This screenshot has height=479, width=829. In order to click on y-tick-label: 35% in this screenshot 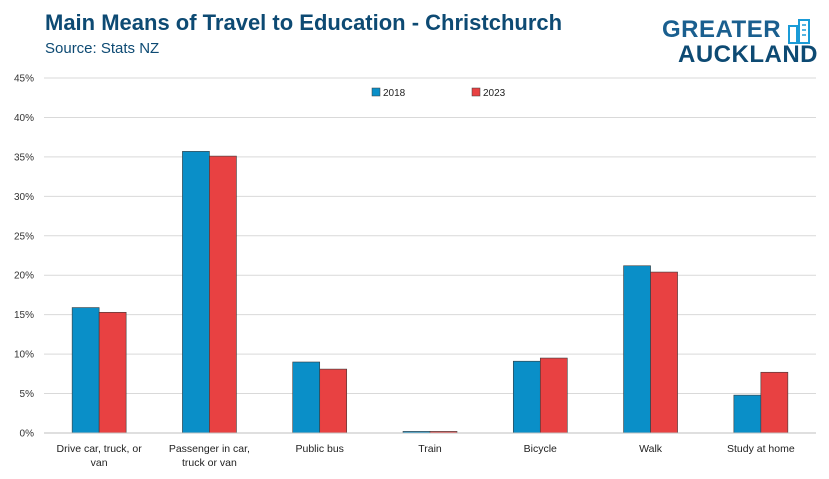, I will do `click(24, 157)`.